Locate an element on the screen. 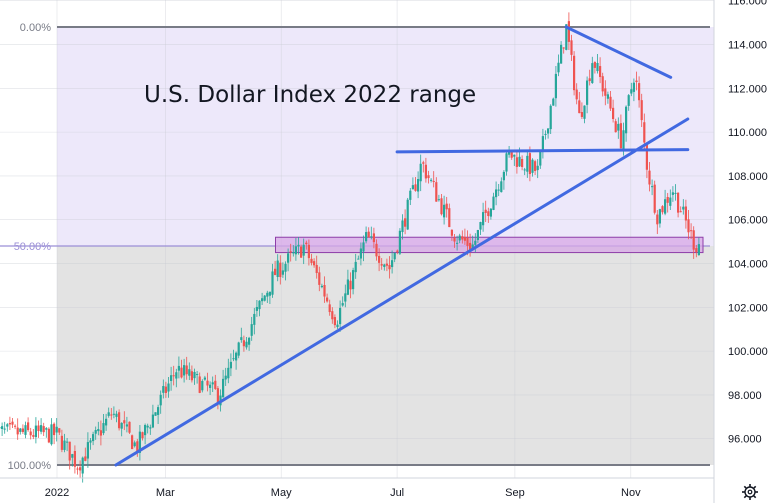 Image resolution: width=771 pixels, height=503 pixels. y-tick-label: 106.000 is located at coordinates (748, 221).